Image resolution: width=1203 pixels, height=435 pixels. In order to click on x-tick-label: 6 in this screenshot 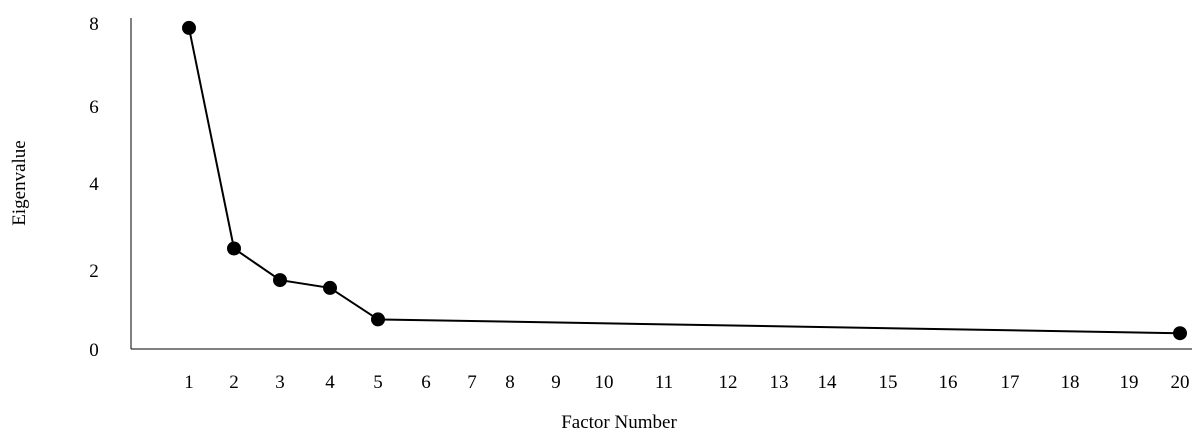, I will do `click(426, 382)`.